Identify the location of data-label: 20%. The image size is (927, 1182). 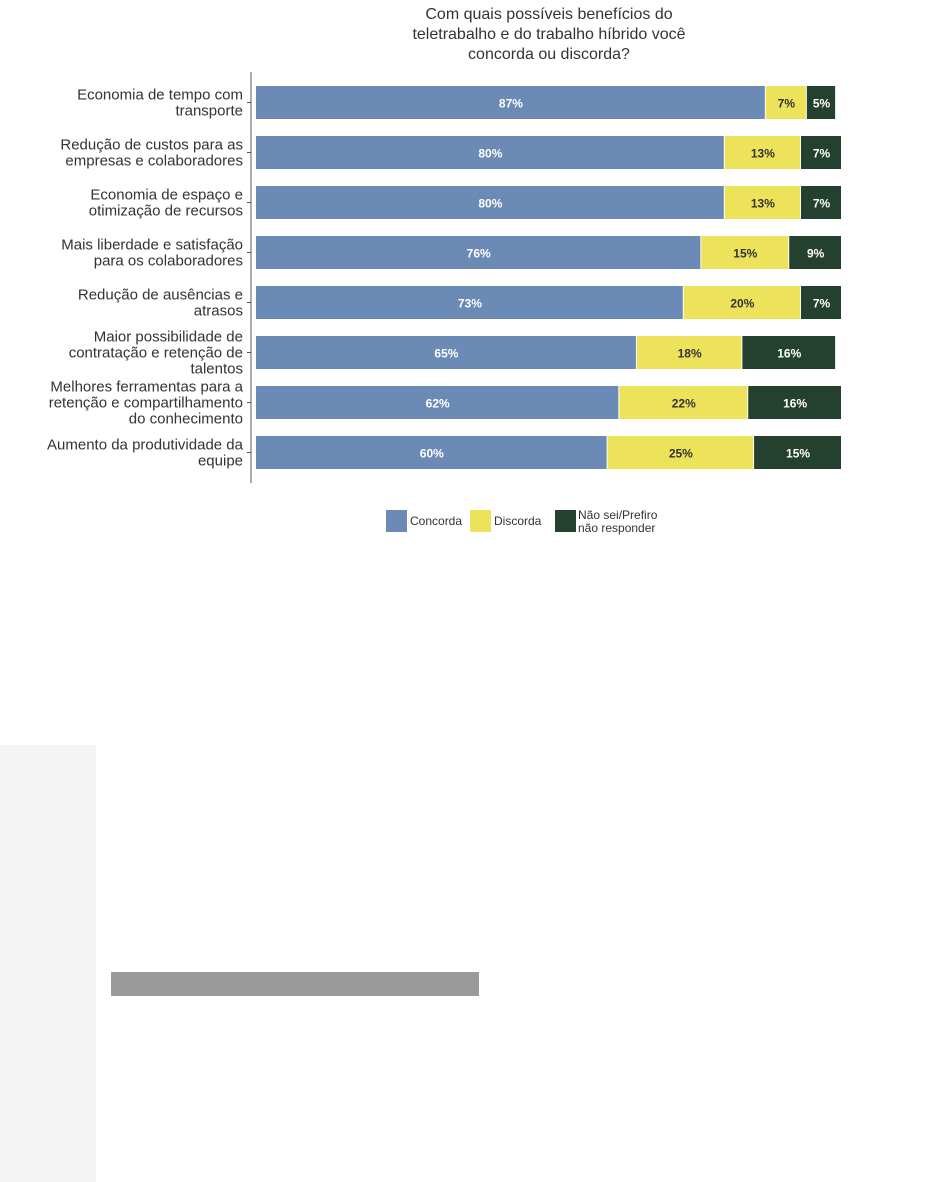
(742, 304).